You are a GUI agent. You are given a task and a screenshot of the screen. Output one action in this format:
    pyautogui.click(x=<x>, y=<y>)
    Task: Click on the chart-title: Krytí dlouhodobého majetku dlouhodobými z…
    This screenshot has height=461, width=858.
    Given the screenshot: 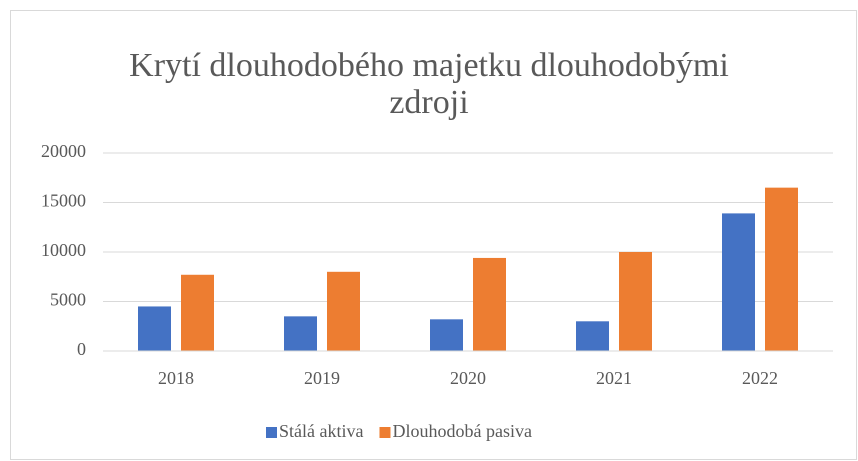 What is the action you would take?
    pyautogui.click(x=429, y=84)
    